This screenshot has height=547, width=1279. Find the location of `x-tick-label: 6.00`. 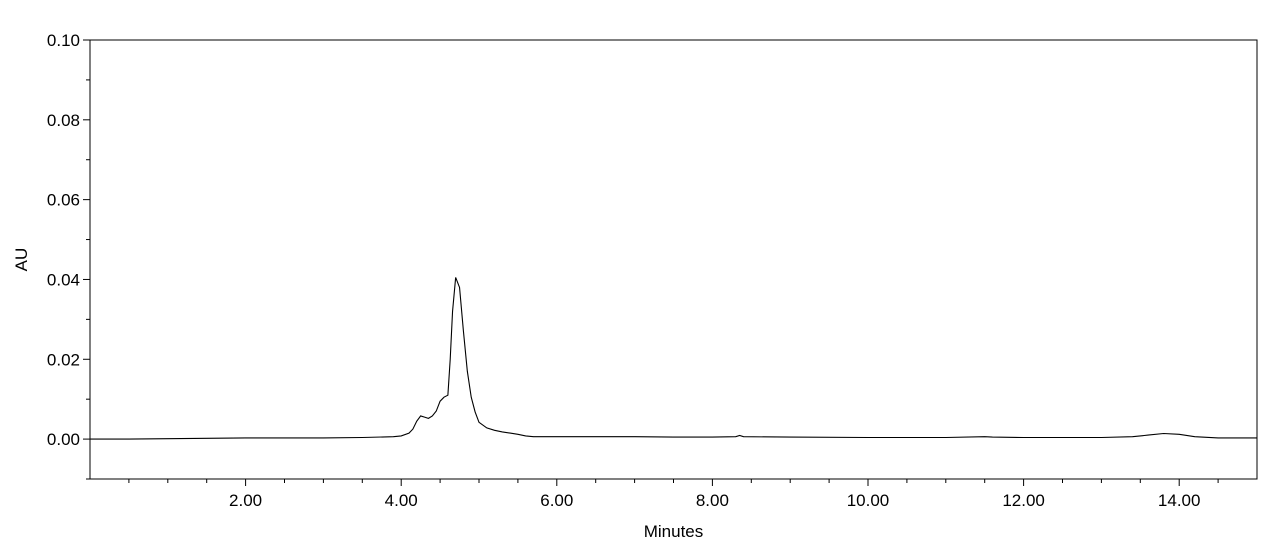

x-tick-label: 6.00 is located at coordinates (556, 500).